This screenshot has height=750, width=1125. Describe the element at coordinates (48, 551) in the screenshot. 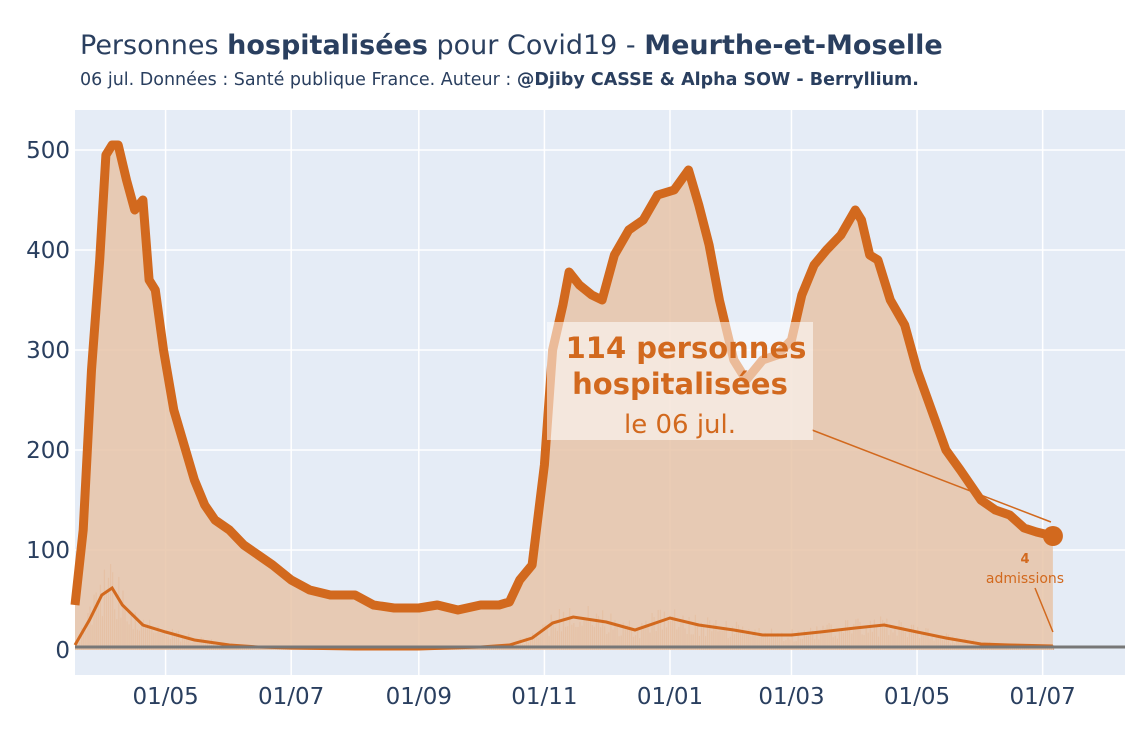

I see `y-tick-label: 100` at that location.